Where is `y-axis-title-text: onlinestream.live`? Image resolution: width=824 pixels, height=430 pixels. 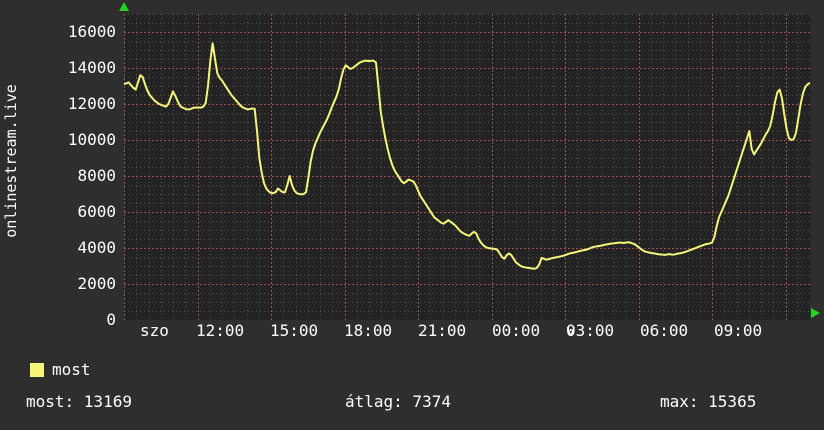
y-axis-title-text: onlinestream.live is located at coordinates (11, 161).